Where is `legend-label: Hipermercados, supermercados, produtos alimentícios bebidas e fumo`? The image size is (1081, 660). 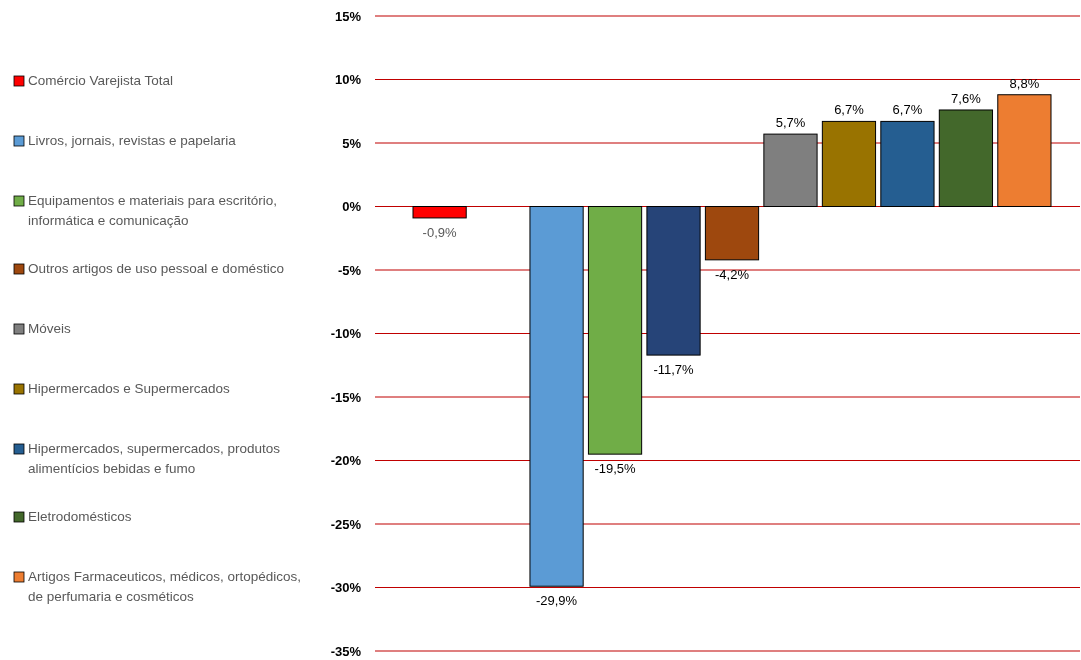 legend-label: Hipermercados, supermercados, produtos alimentícios bebidas e fumo is located at coordinates (154, 458).